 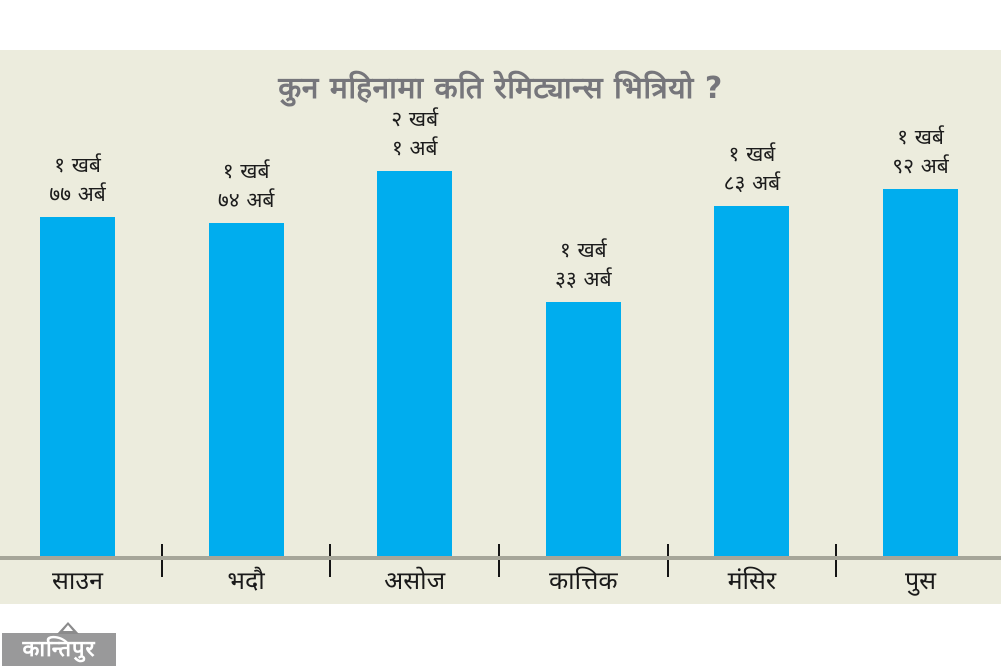 What do you see at coordinates (415, 119) in the screenshot?
I see `bar-value-line: २ खर्ब` at bounding box center [415, 119].